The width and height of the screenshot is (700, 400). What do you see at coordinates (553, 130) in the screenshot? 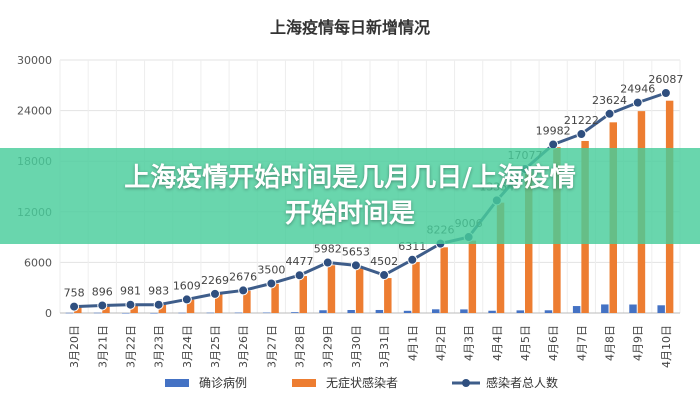
I see `total-data-label: 19982` at bounding box center [553, 130].